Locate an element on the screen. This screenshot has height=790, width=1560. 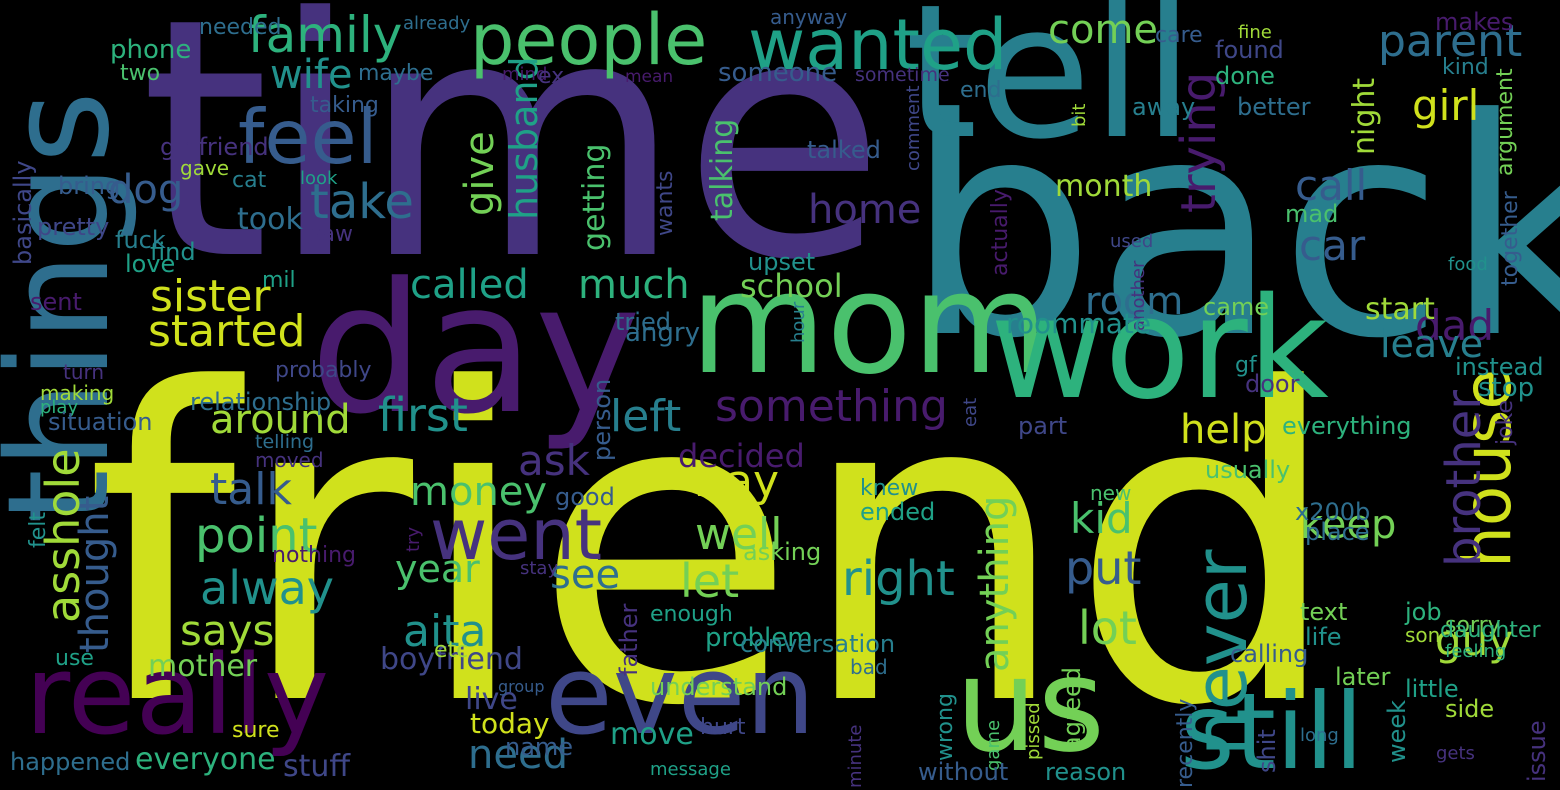
cloud-word: put is located at coordinates (1103, 568).